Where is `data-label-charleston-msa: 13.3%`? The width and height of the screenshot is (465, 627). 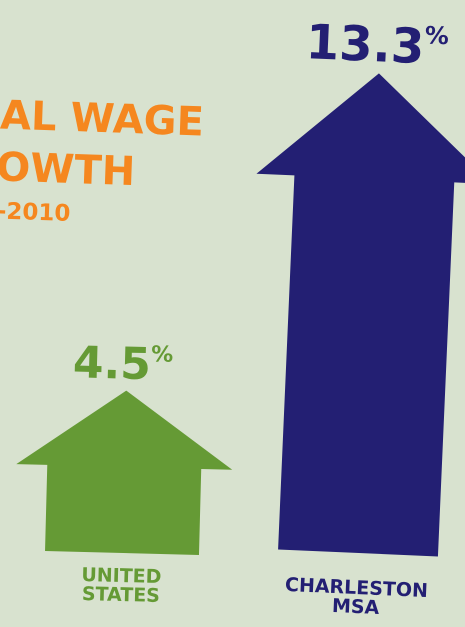
data-label-charleston-msa: 13.3% is located at coordinates (377, 45).